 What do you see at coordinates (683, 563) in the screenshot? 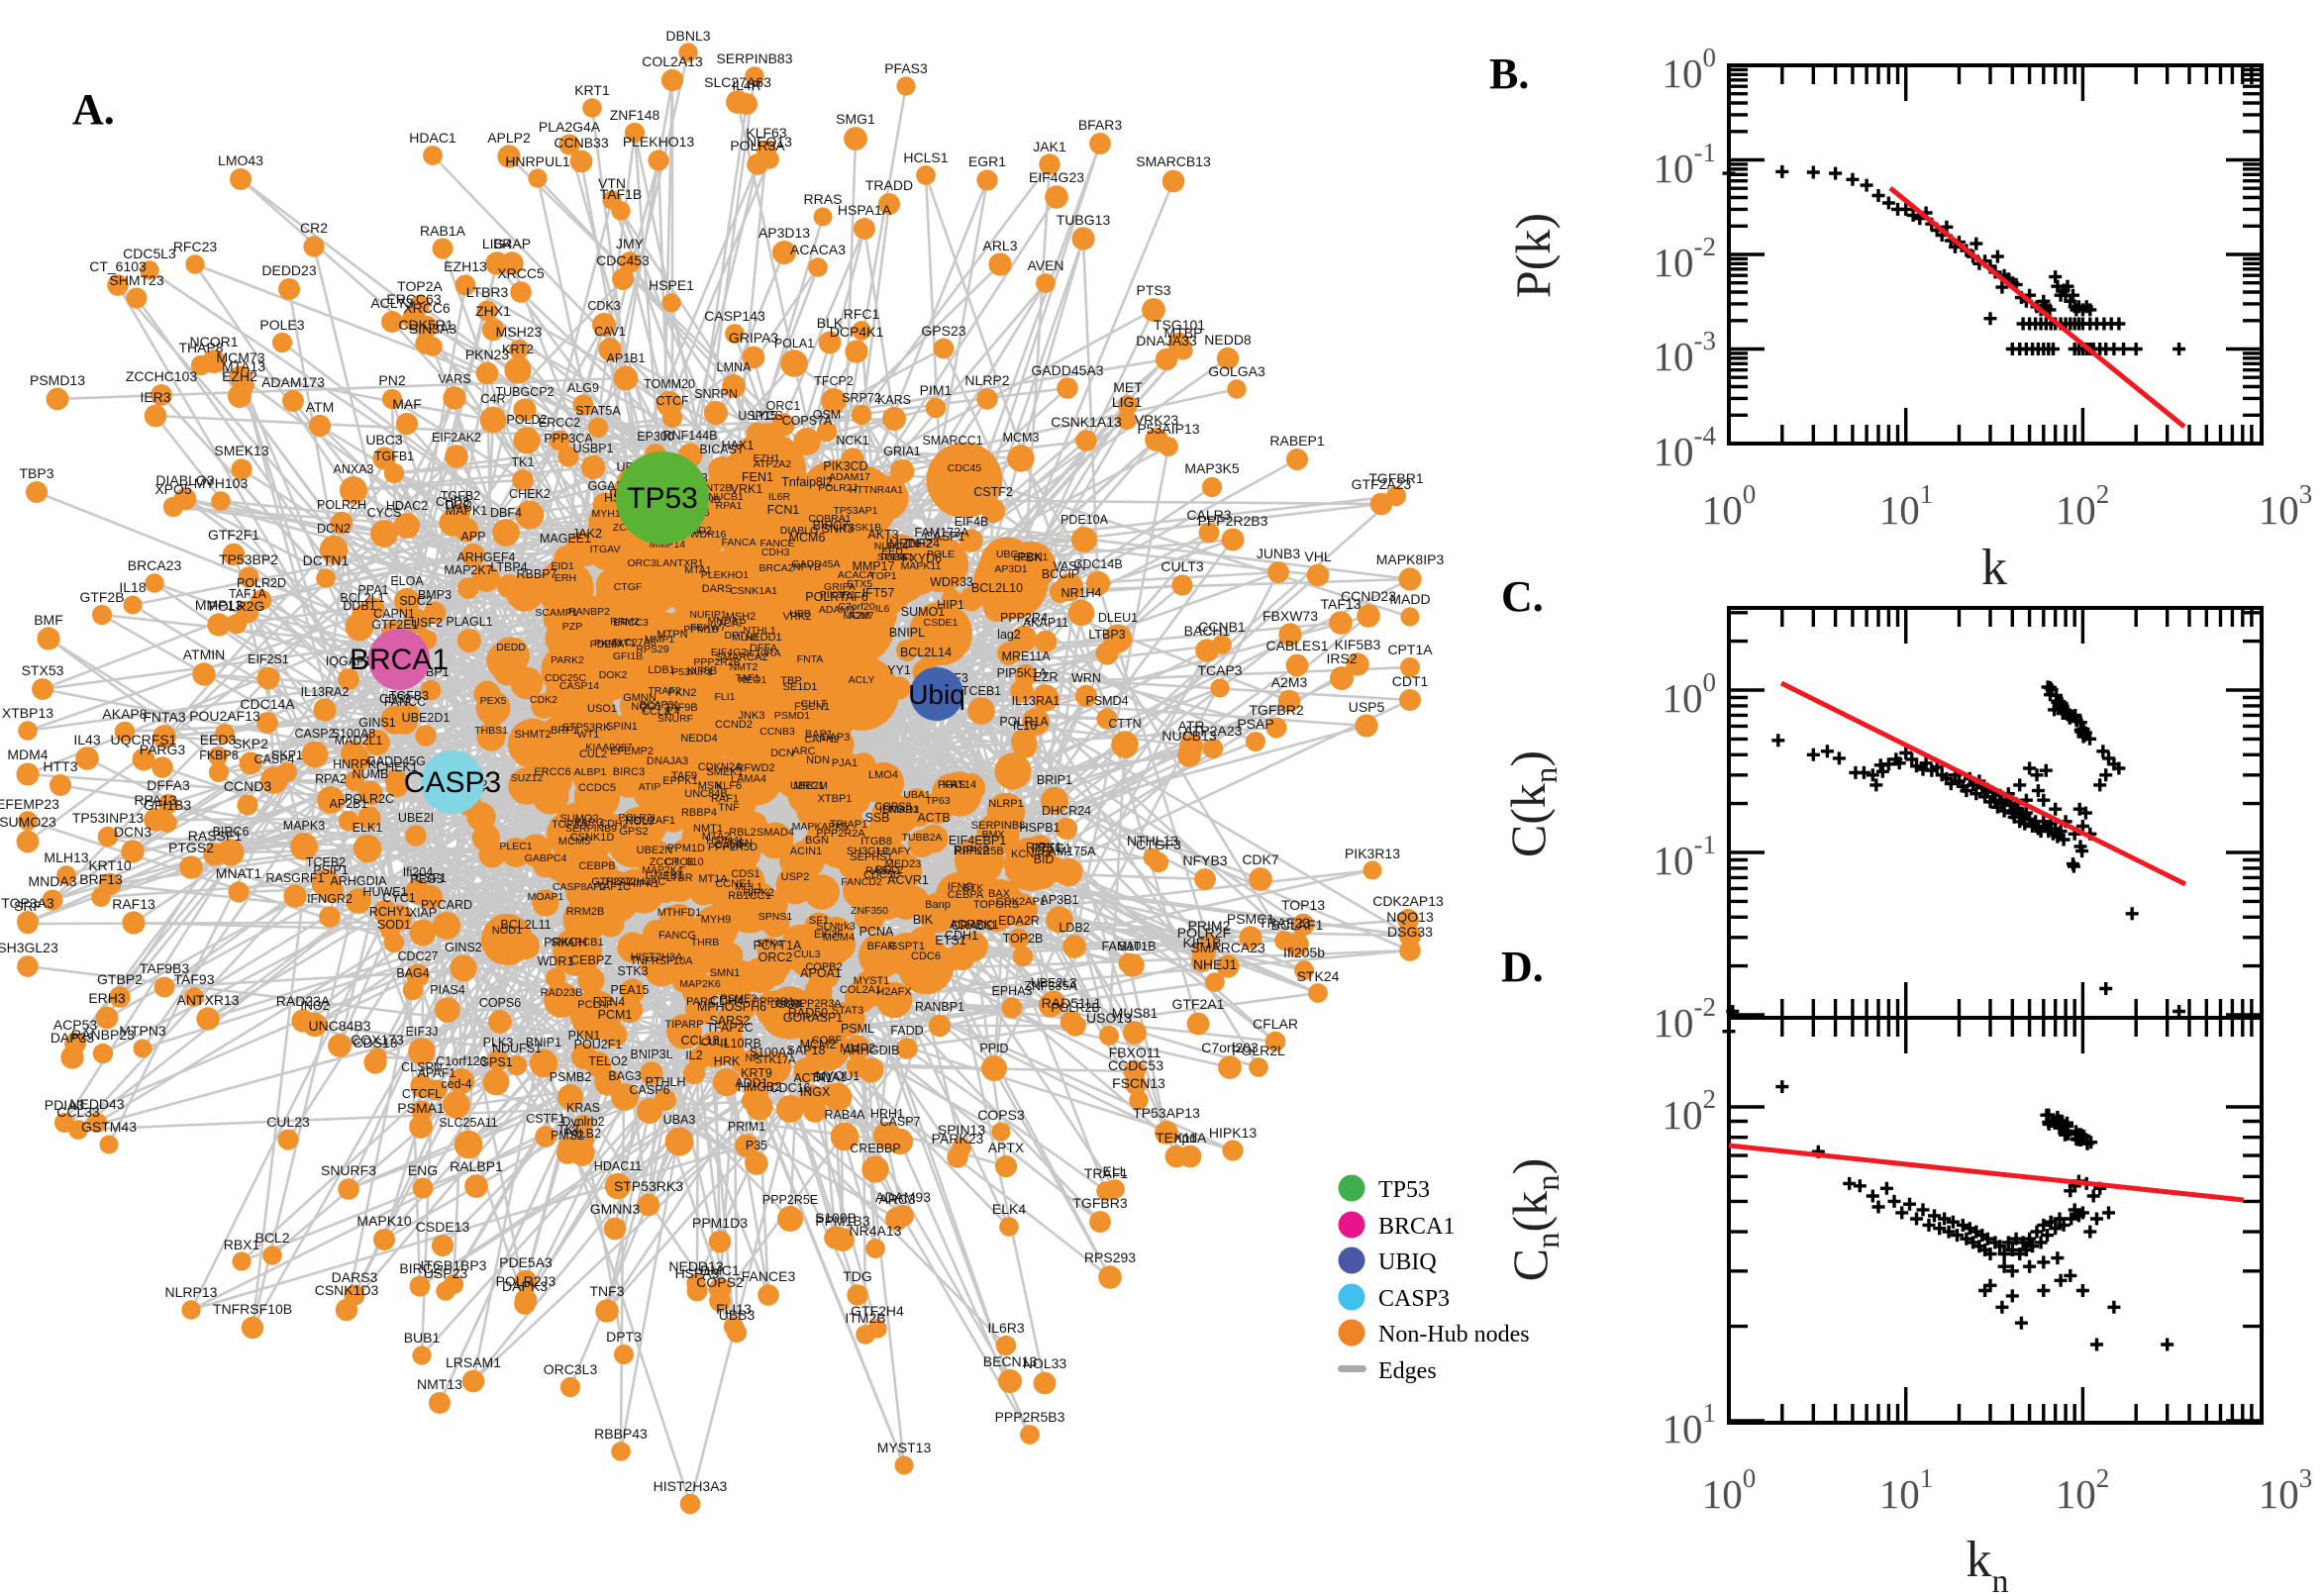
I see `svg-text: ANTXR1` at bounding box center [683, 563].